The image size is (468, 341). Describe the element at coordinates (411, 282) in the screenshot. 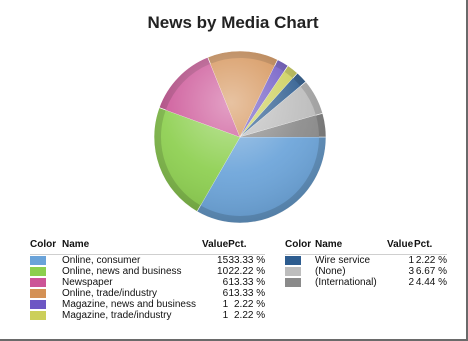

I see `legend-value: 2` at that location.